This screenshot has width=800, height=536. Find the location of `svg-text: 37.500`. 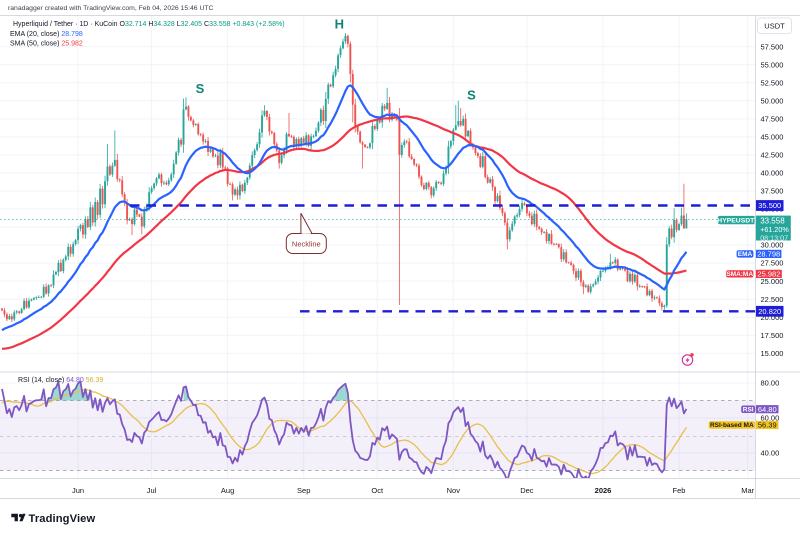

svg-text: 37.500 is located at coordinates (772, 191).